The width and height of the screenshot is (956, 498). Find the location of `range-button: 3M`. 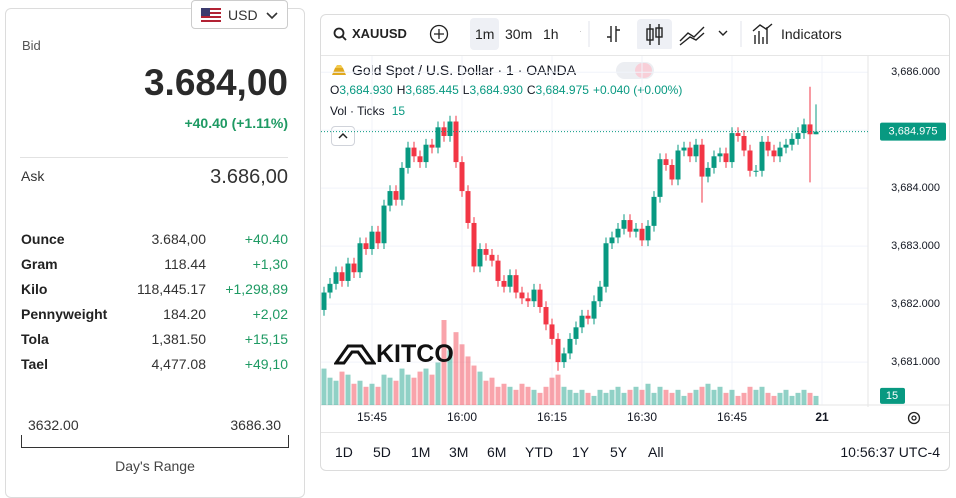

range-button: 3M is located at coordinates (459, 452).